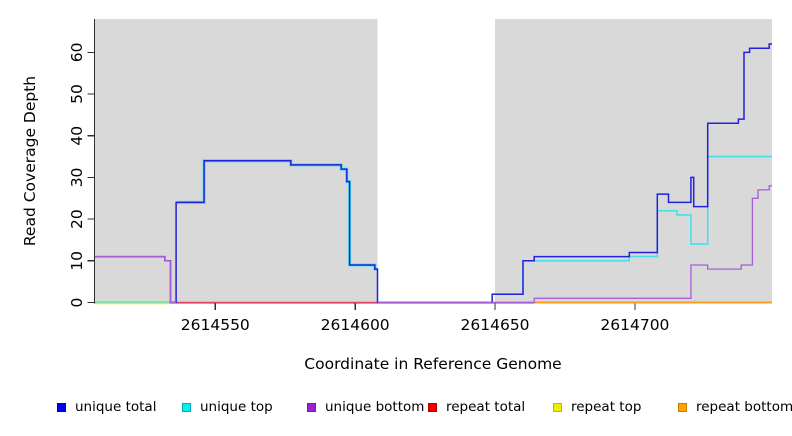 This screenshot has width=792, height=436. What do you see at coordinates (77, 261) in the screenshot?
I see `y-tick-label: 10` at bounding box center [77, 261].